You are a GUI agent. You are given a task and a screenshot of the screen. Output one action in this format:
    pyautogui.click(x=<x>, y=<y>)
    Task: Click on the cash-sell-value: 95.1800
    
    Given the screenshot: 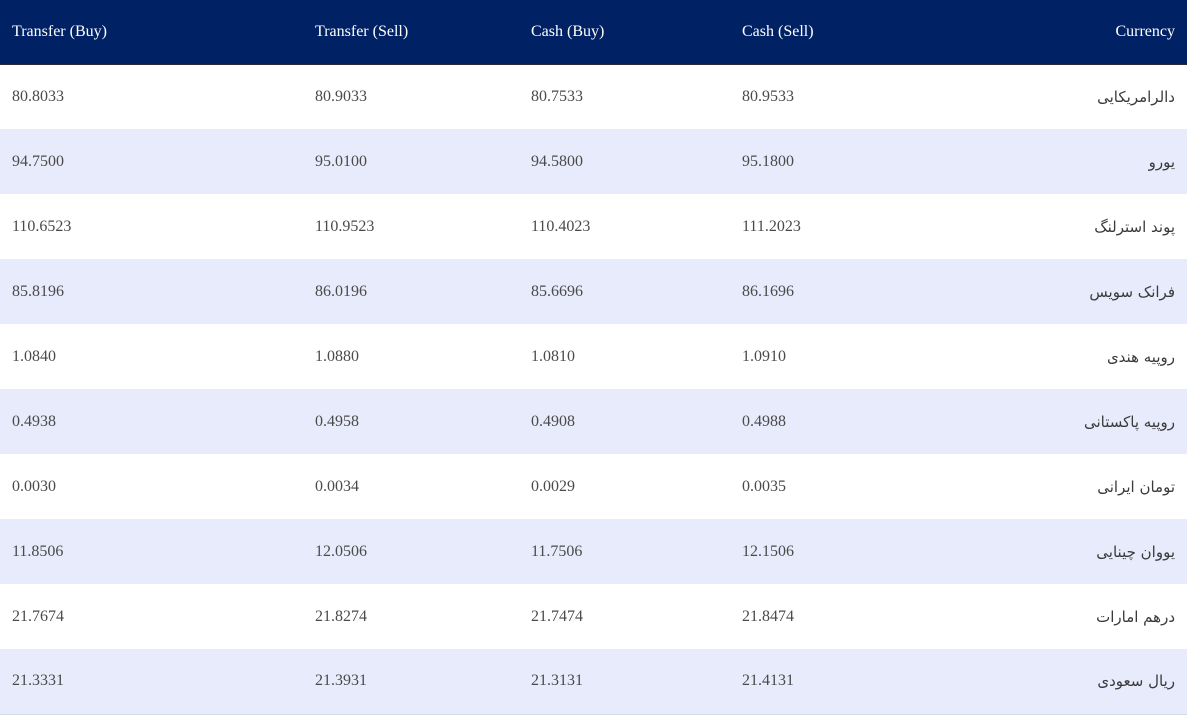 What is the action you would take?
    pyautogui.click(x=768, y=161)
    